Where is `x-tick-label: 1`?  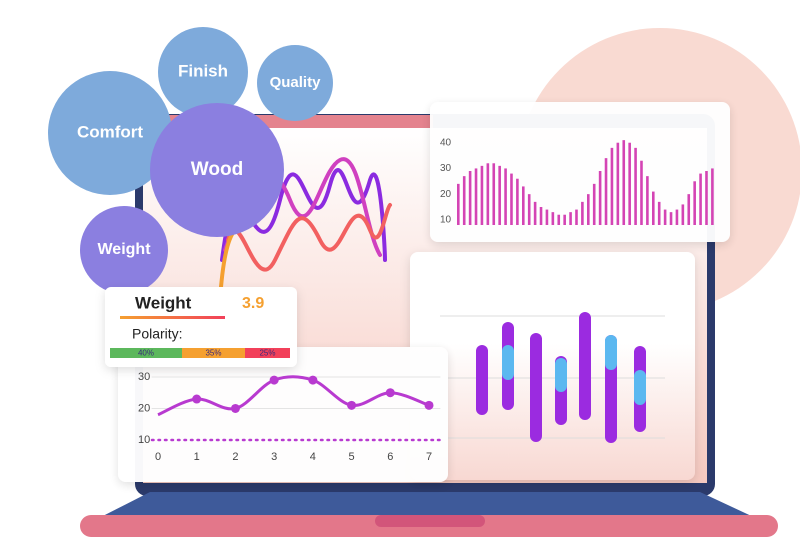 x-tick-label: 1 is located at coordinates (197, 457).